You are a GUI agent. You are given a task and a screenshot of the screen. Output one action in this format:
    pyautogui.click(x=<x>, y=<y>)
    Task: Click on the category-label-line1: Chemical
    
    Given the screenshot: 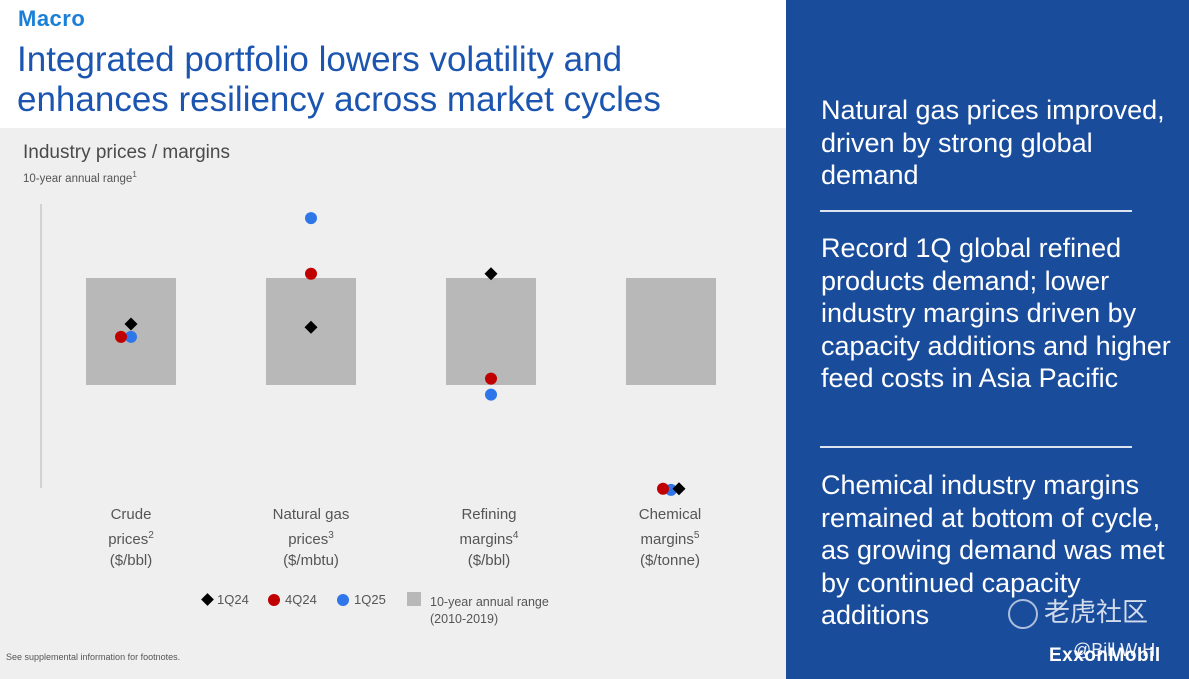 What is the action you would take?
    pyautogui.click(x=670, y=514)
    